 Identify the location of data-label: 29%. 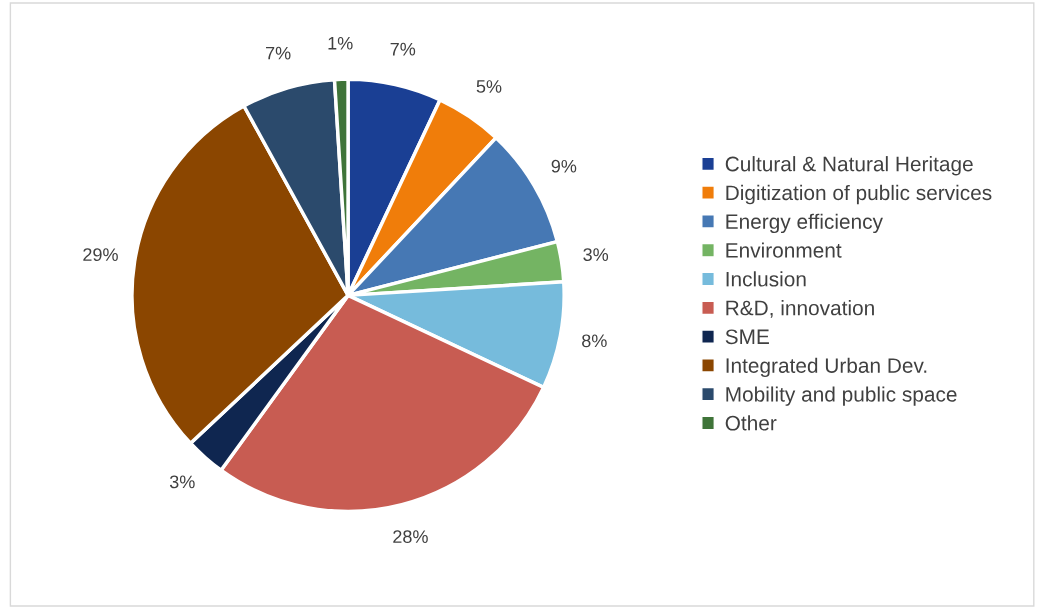
(100, 254).